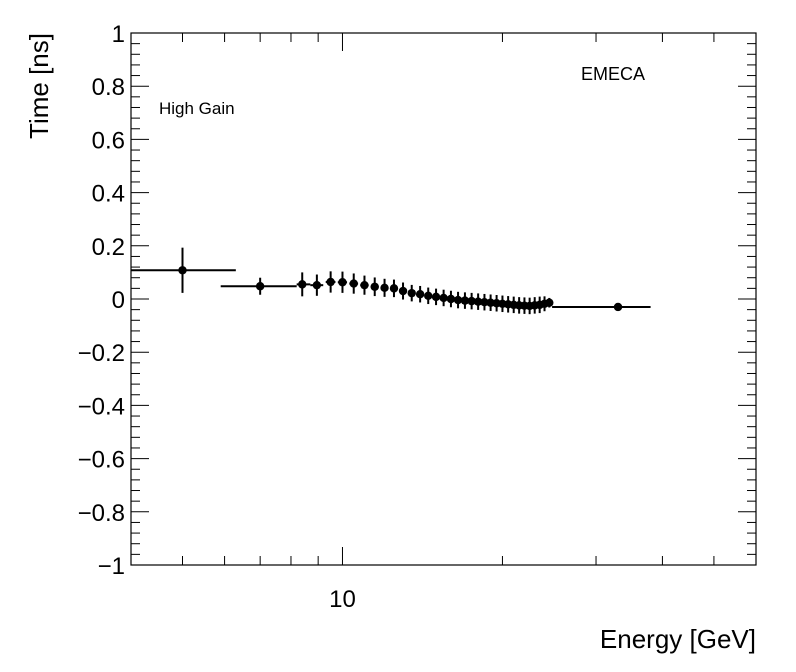 The height and width of the screenshot is (672, 796). I want to click on y-axis-title: Time [ns], so click(39, 86).